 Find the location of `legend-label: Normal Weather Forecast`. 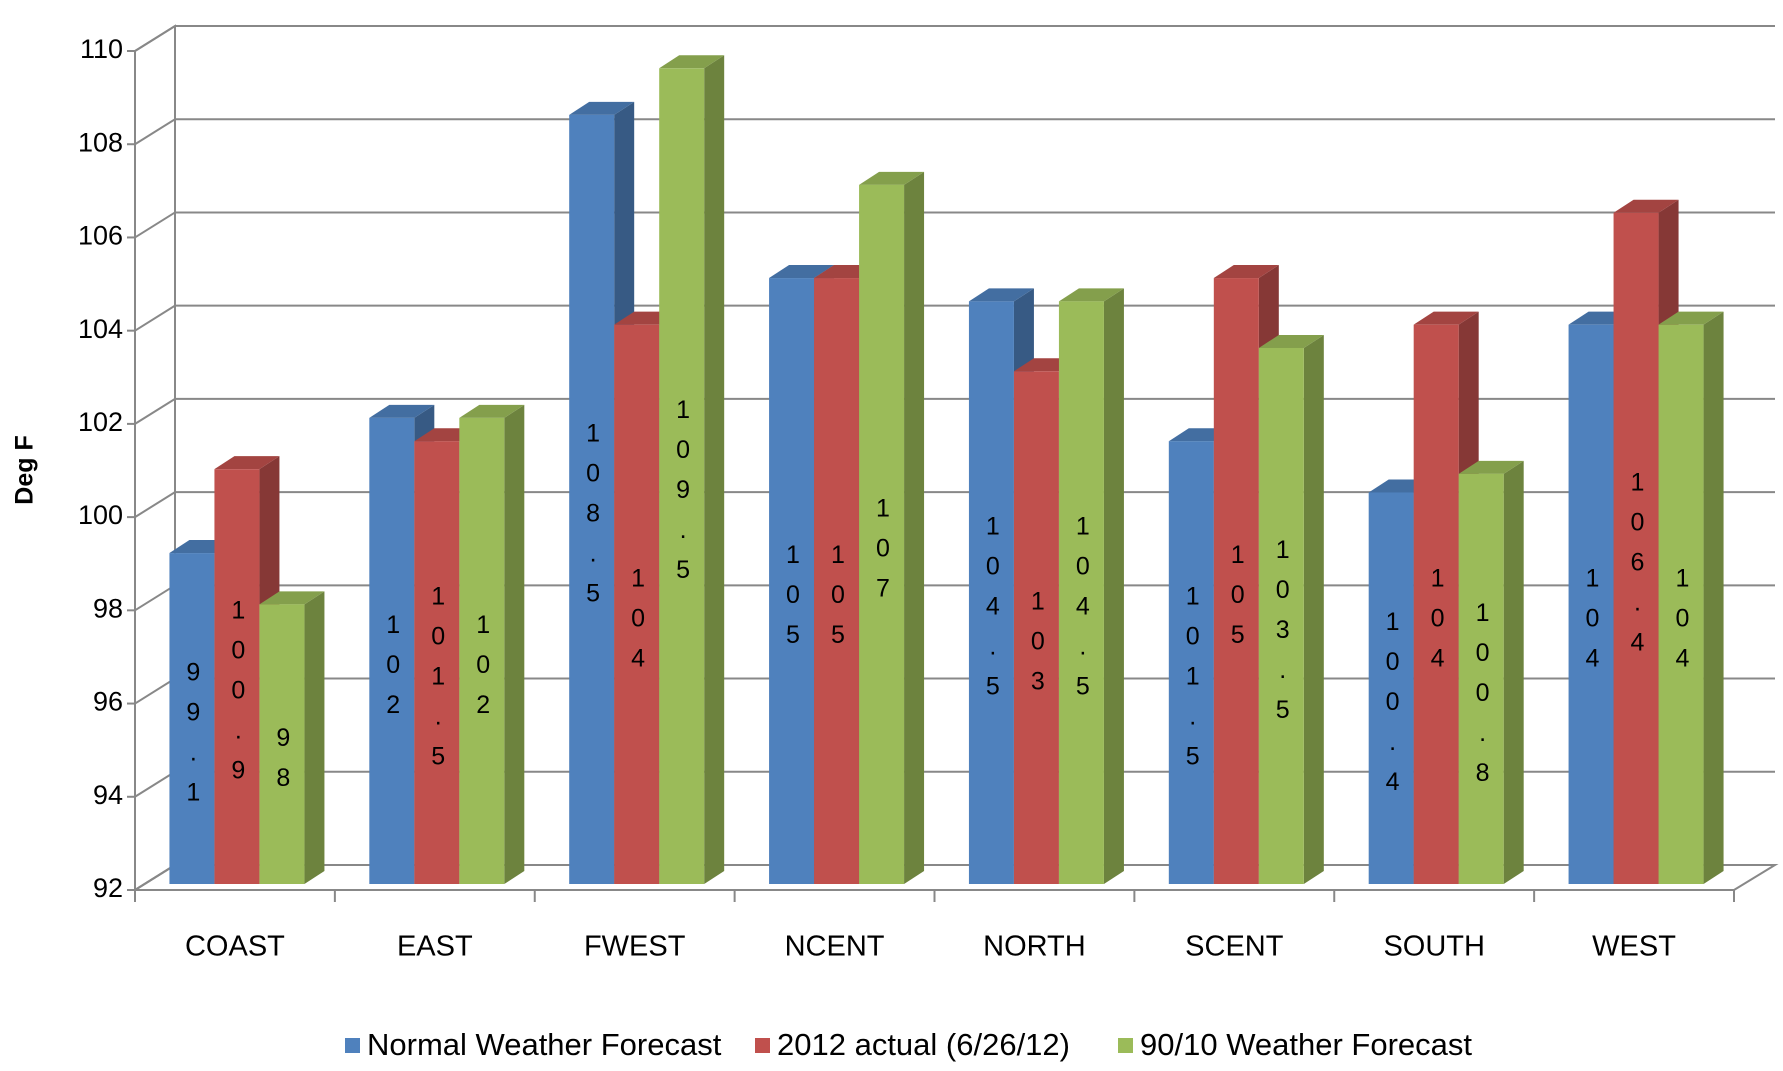

legend-label: Normal Weather Forecast is located at coordinates (544, 1044).